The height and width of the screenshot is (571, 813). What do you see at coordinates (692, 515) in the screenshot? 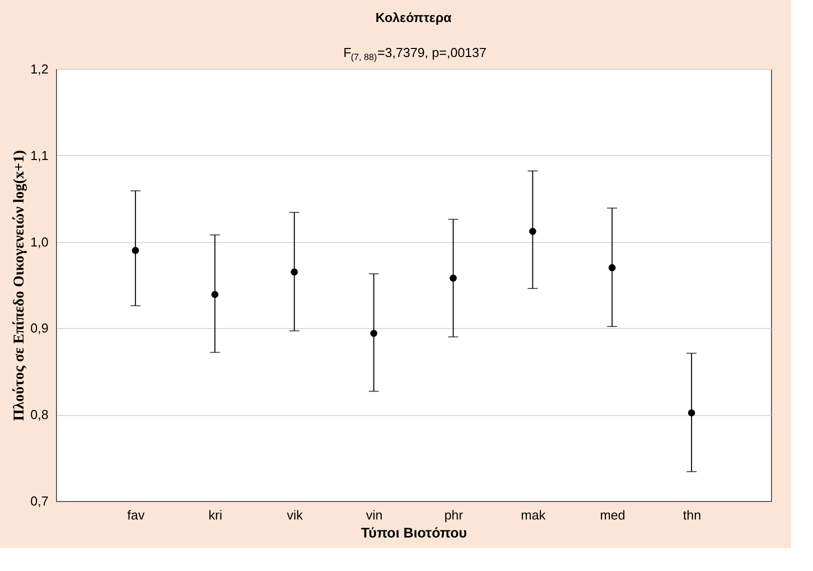
I see `x-tick-label: thn` at bounding box center [692, 515].